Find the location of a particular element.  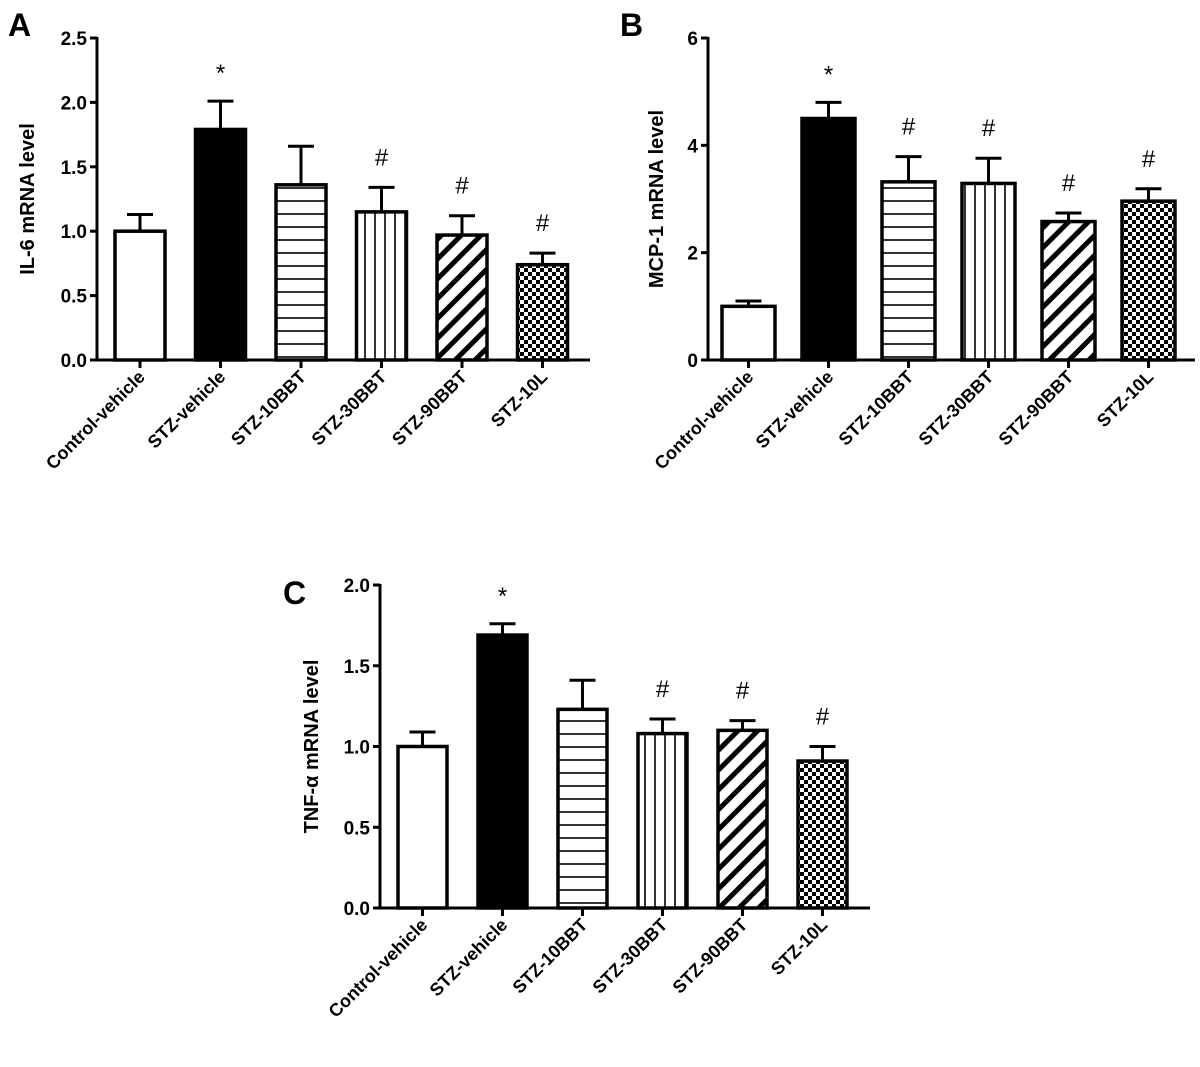

y-tick-label: 2 is located at coordinates (692, 254).